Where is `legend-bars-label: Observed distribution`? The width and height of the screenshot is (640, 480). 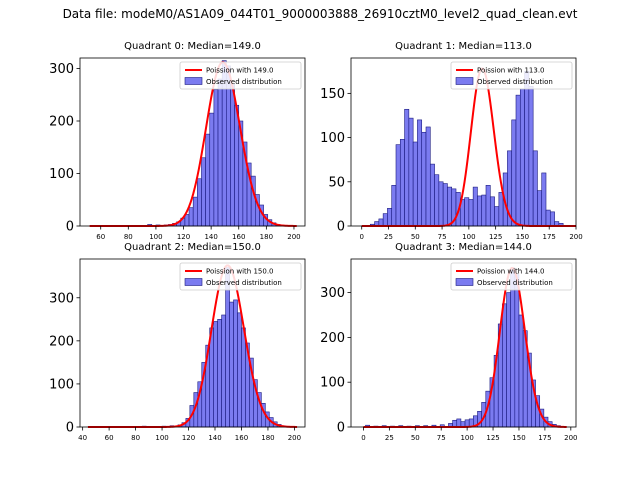 legend-bars-label: Observed distribution is located at coordinates (244, 82).